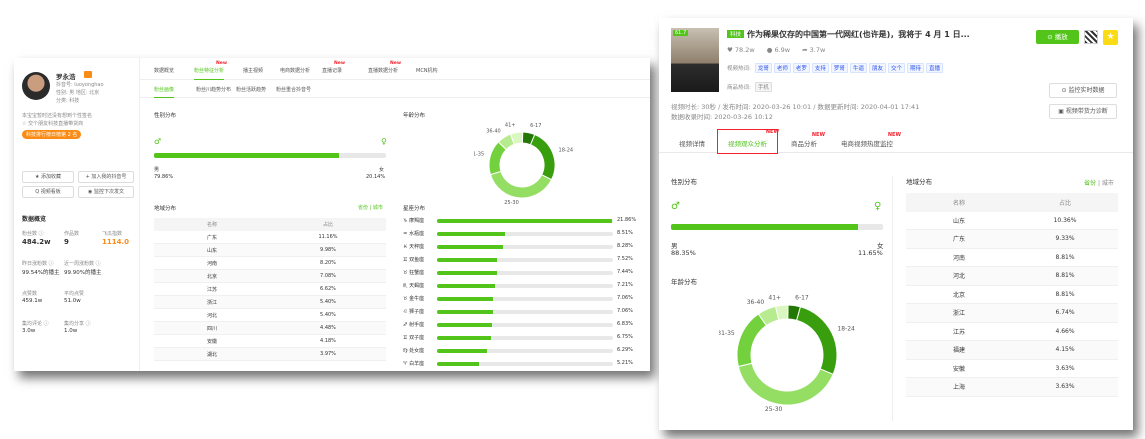  I want to click on comment-stat: ● 6.9w, so click(778, 50).